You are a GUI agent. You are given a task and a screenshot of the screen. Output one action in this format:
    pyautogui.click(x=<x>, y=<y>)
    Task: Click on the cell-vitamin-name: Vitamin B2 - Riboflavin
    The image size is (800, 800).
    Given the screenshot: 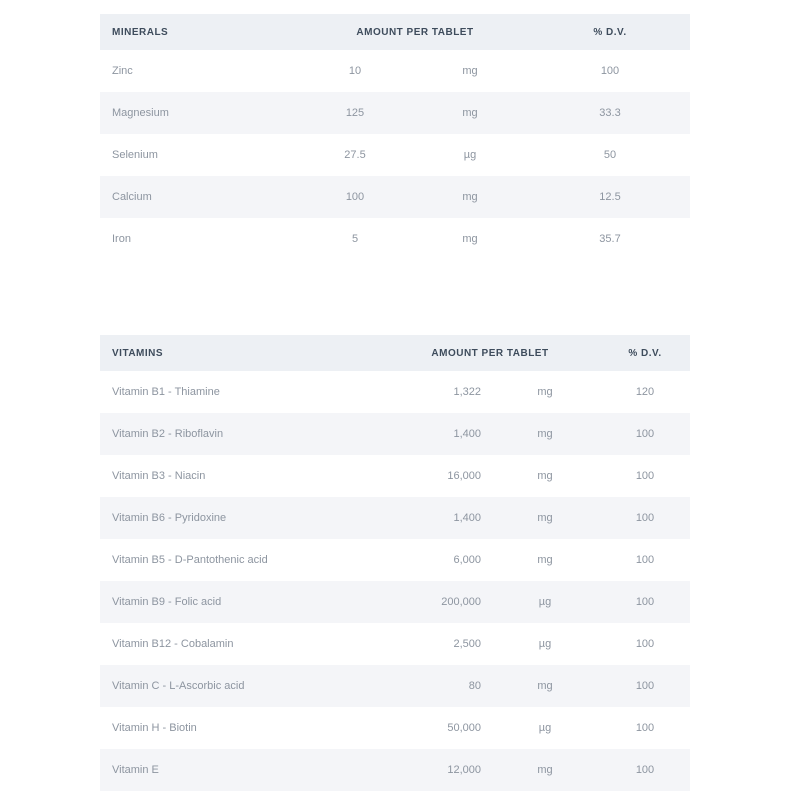 What is the action you would take?
    pyautogui.click(x=168, y=434)
    